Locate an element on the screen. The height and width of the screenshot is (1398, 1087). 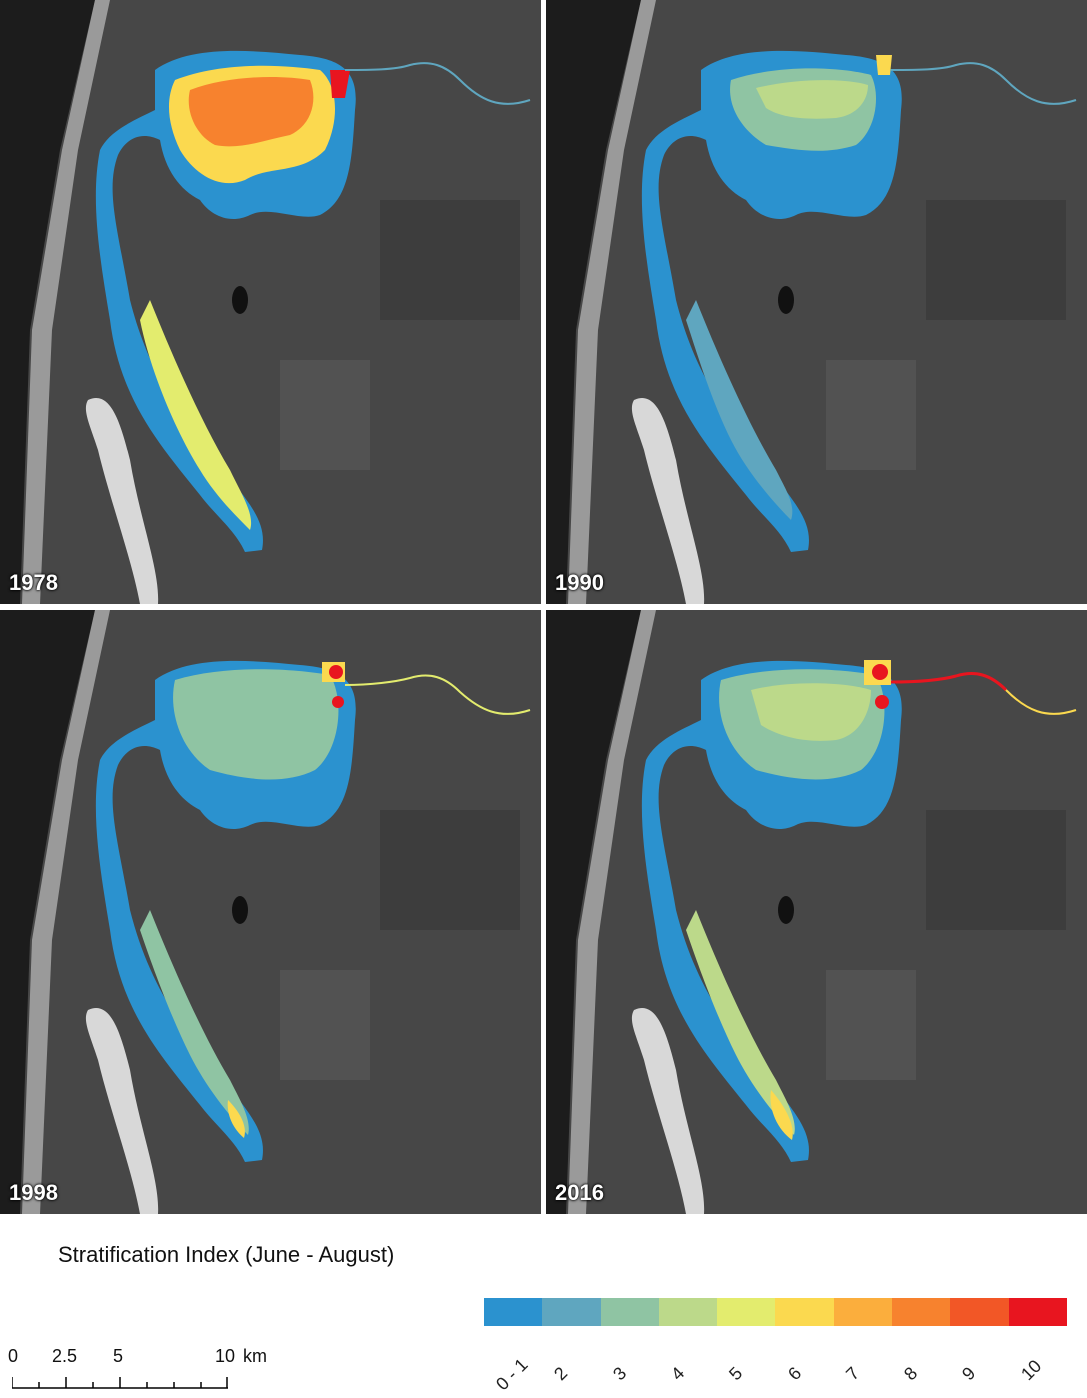
color-ramp is located at coordinates (775, 1312).